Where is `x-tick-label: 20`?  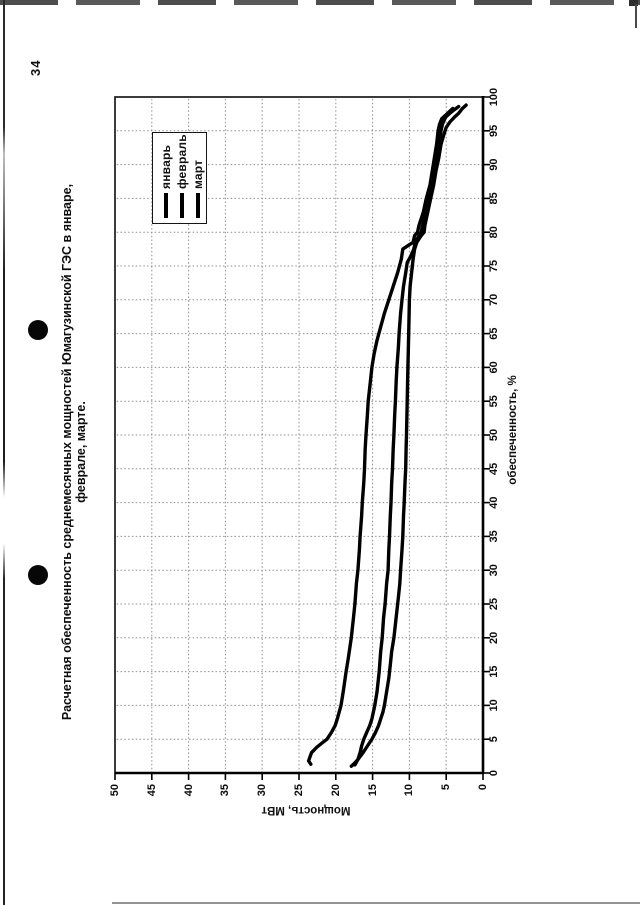
x-tick-label: 20 is located at coordinates (494, 637).